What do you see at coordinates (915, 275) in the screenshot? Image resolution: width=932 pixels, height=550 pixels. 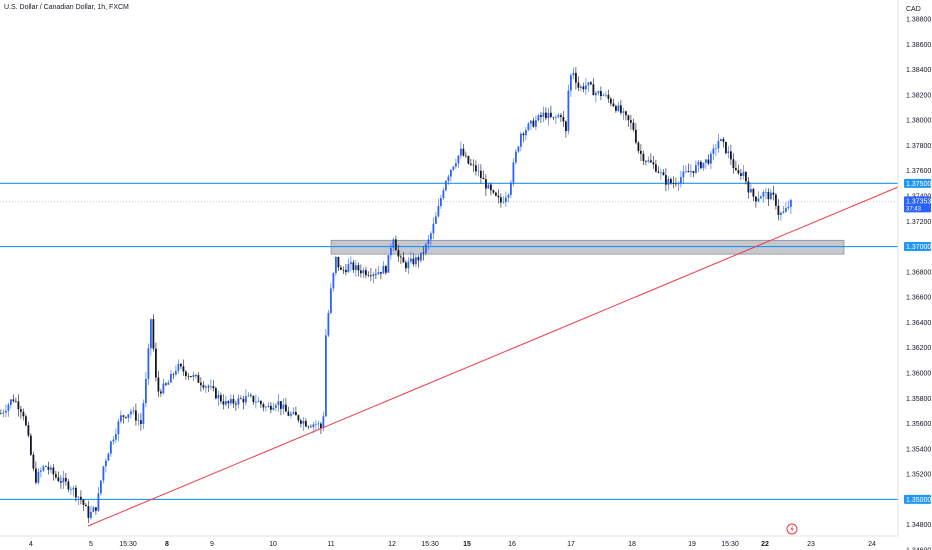 I see `price-scale` at bounding box center [915, 275].